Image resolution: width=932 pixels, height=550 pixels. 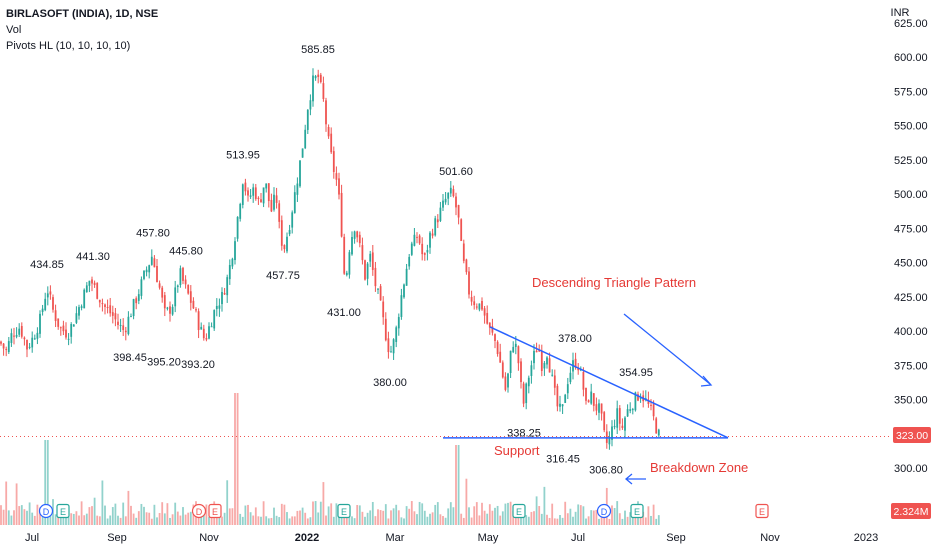 I want to click on pivot-label: 431.00, so click(x=344, y=313).